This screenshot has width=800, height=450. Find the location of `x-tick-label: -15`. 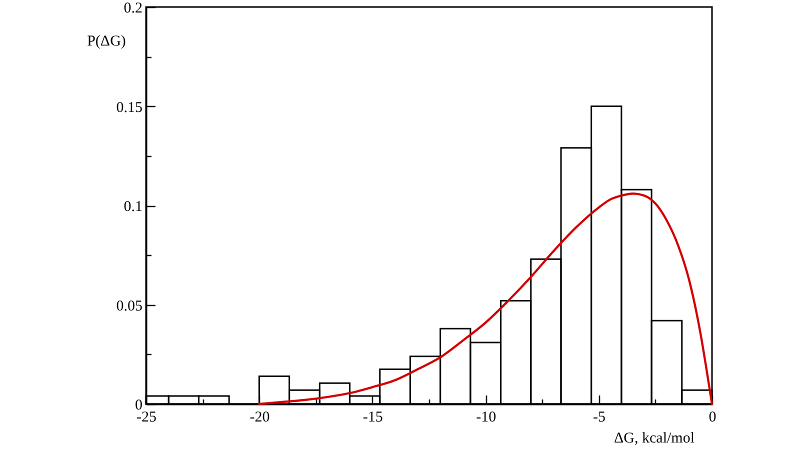

x-tick-label: -15 is located at coordinates (372, 418).